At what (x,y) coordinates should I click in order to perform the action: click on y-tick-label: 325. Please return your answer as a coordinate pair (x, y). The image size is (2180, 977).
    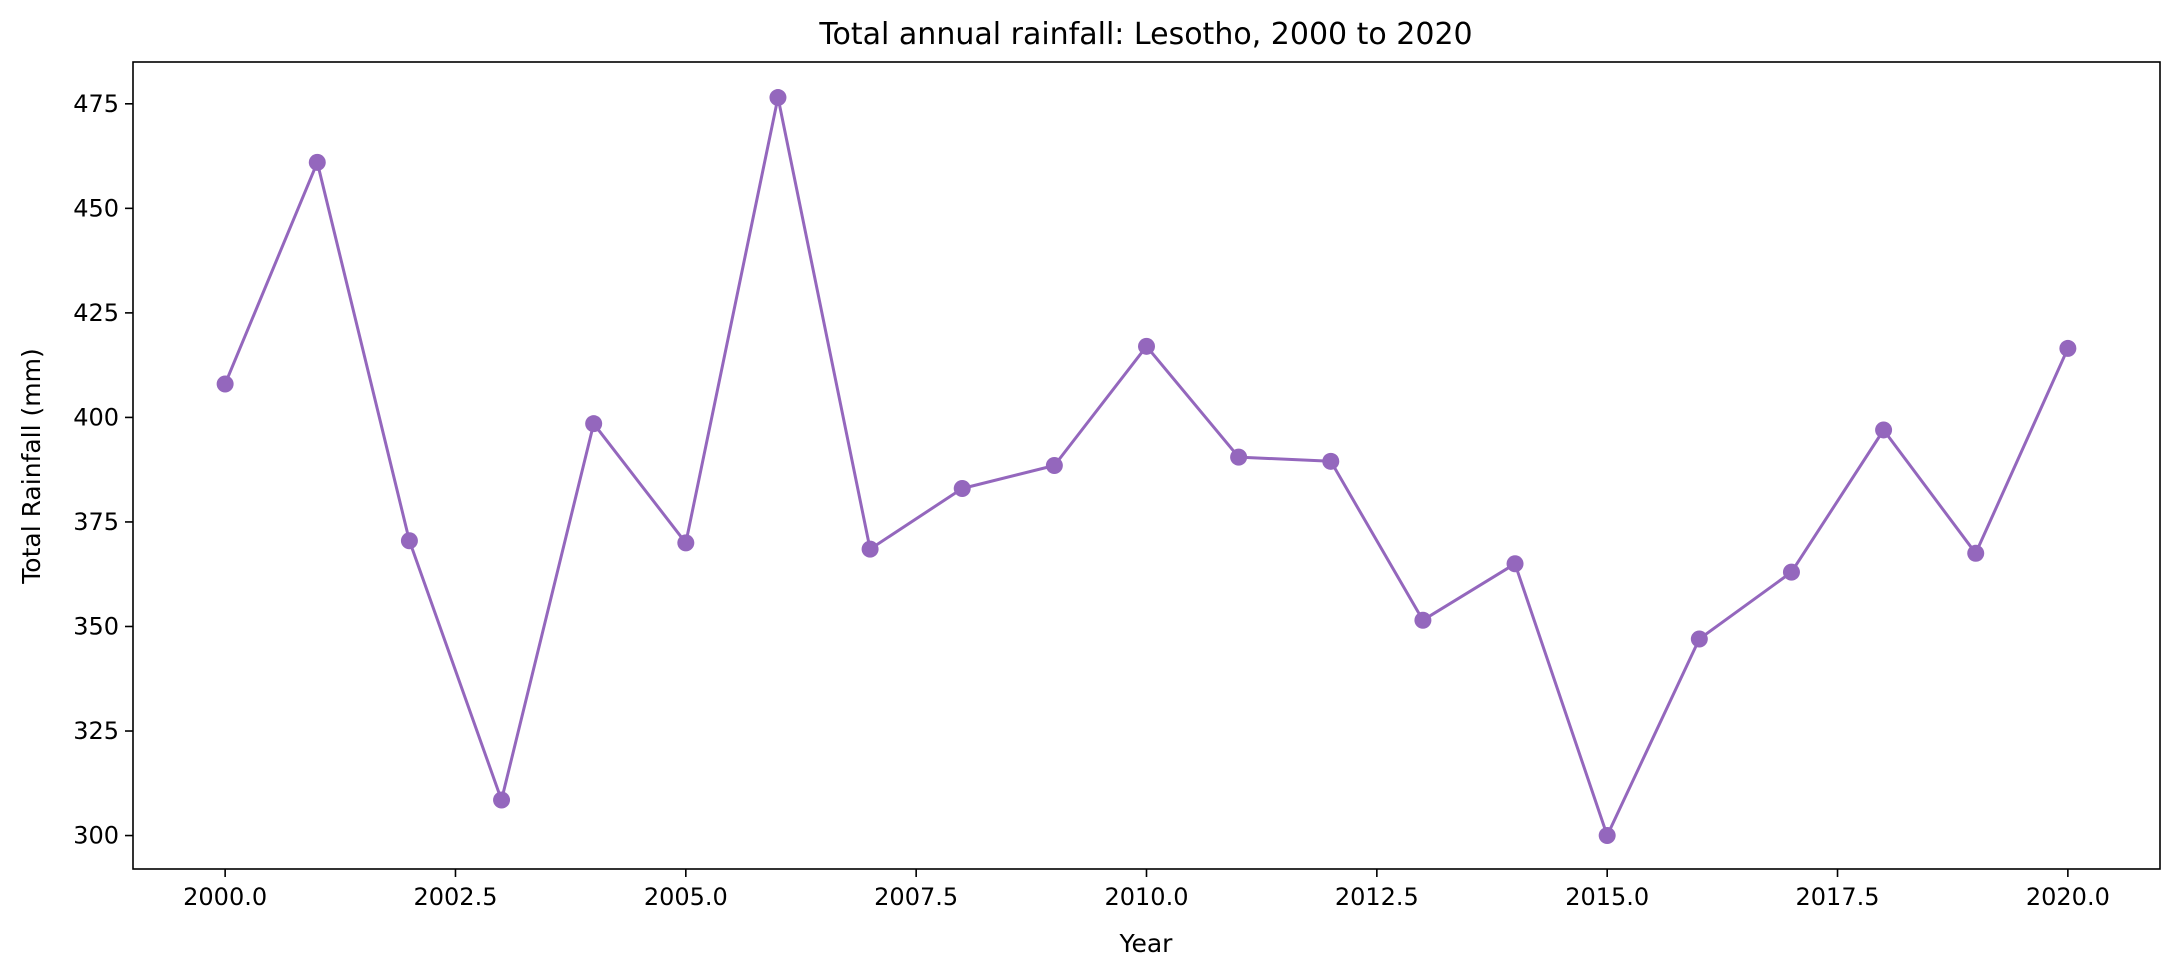
    Looking at the image, I should click on (96, 731).